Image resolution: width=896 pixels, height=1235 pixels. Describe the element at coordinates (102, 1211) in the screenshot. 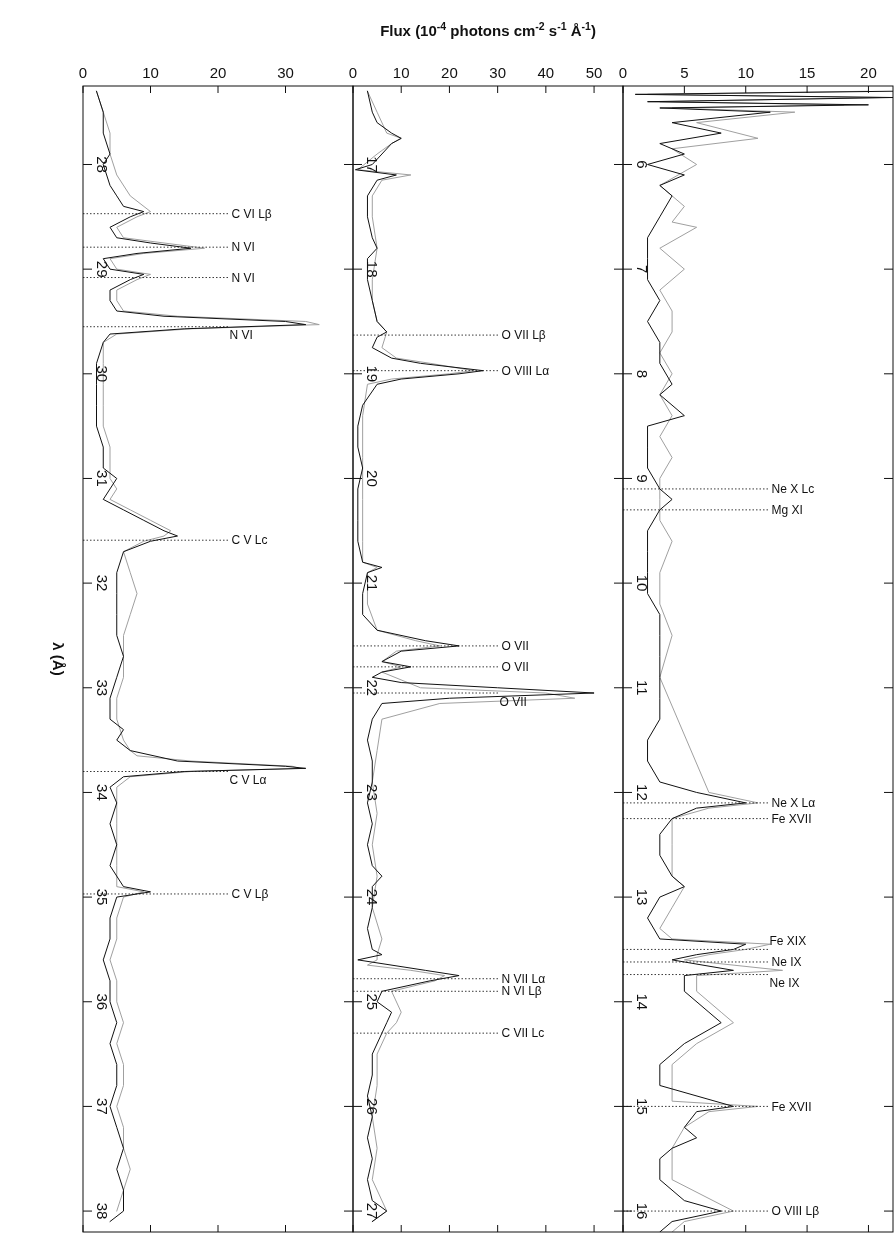

I see `y-tick-label: 38` at that location.